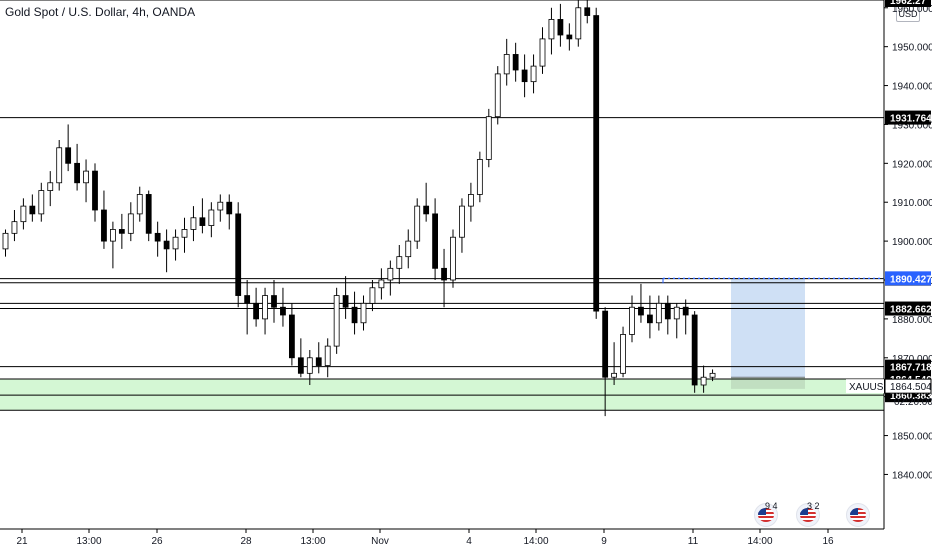  I want to click on bar-countdown: 02:20:00, so click(913, 402).